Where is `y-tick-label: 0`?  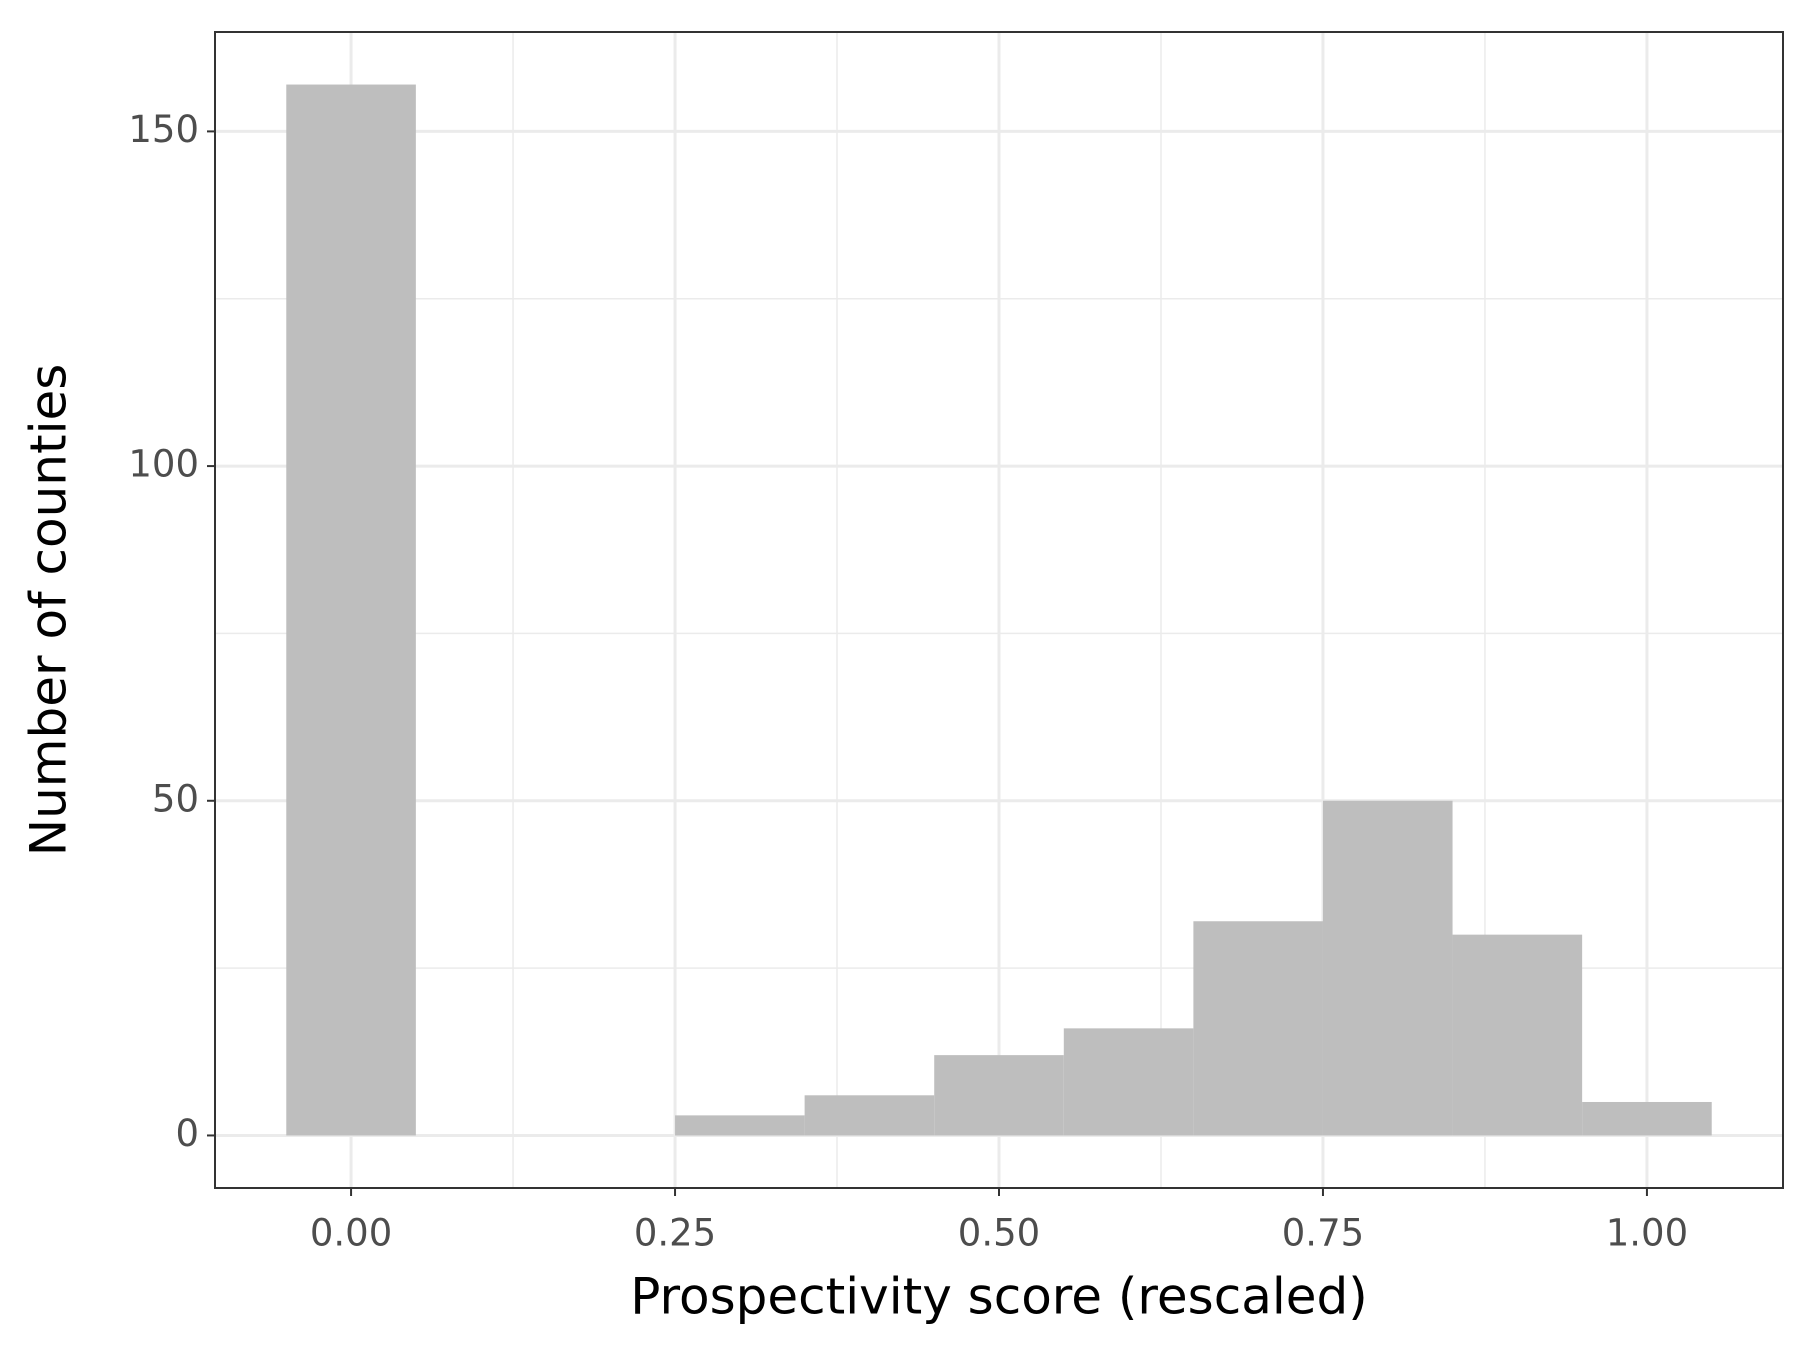
y-tick-label: 0 is located at coordinates (187, 1133).